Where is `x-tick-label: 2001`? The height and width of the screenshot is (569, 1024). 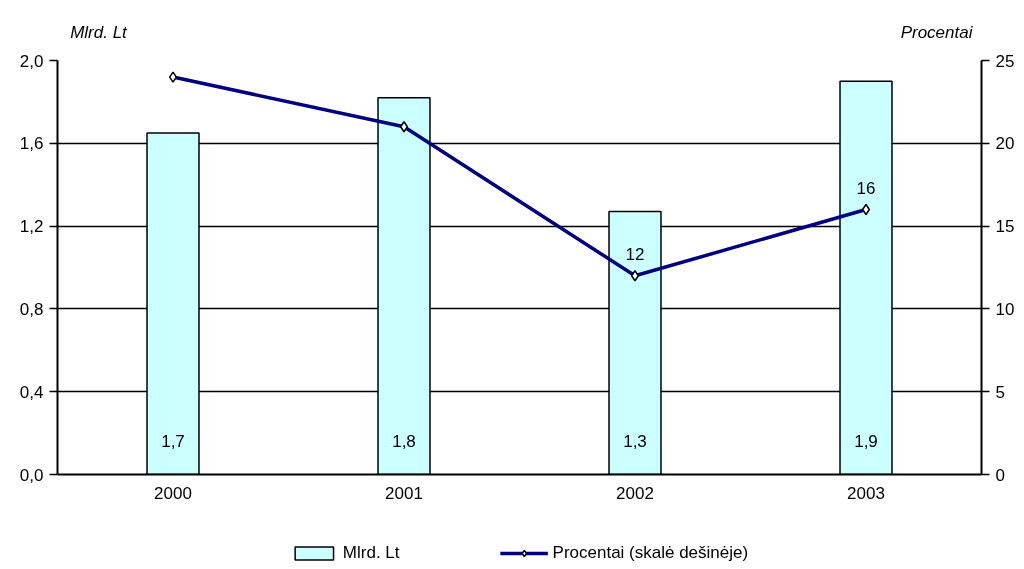
x-tick-label: 2001 is located at coordinates (404, 493).